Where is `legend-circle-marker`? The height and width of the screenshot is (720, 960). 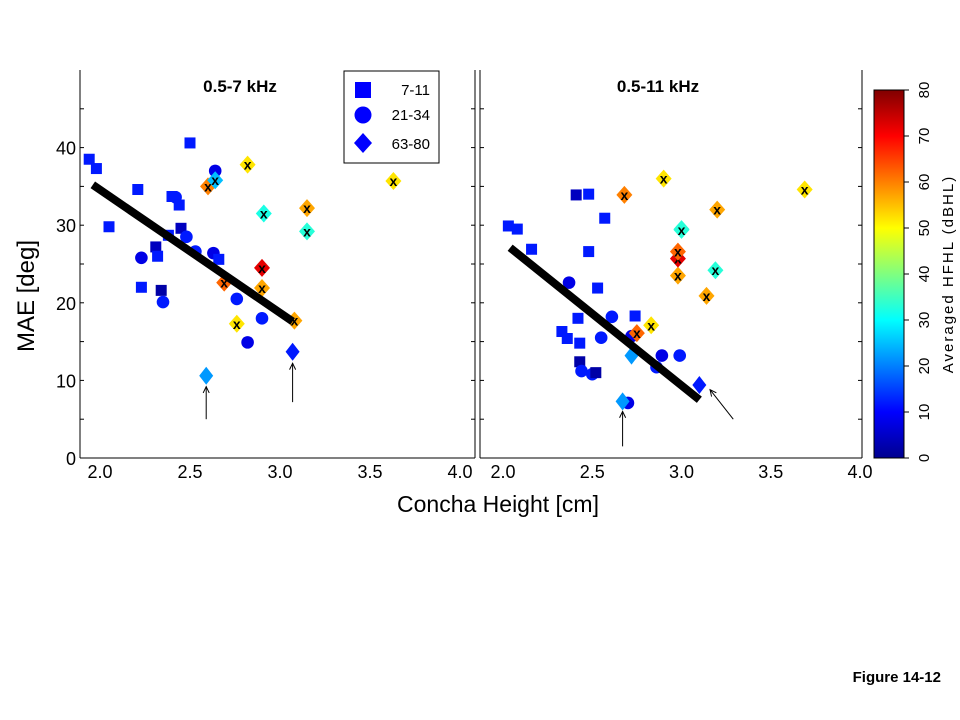
legend-circle-marker is located at coordinates (363, 115).